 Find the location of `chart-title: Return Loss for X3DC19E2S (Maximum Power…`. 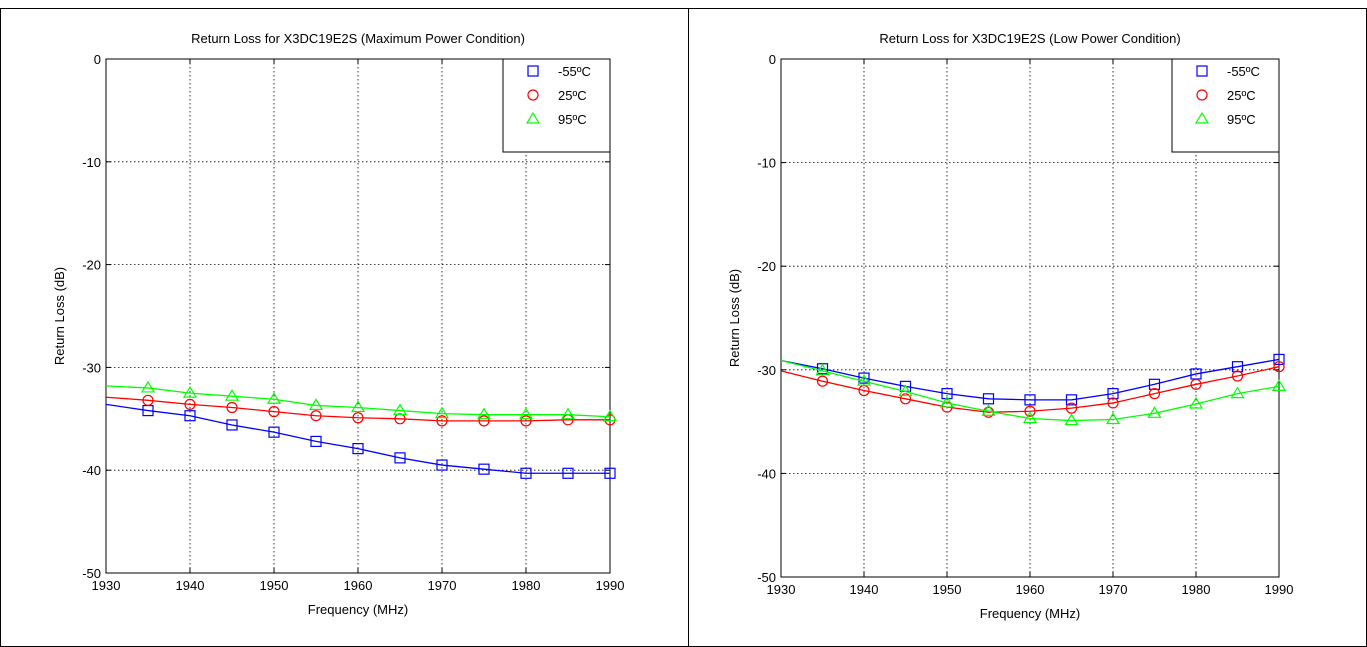

chart-title: Return Loss for X3DC19E2S (Maximum Power… is located at coordinates (358, 38).